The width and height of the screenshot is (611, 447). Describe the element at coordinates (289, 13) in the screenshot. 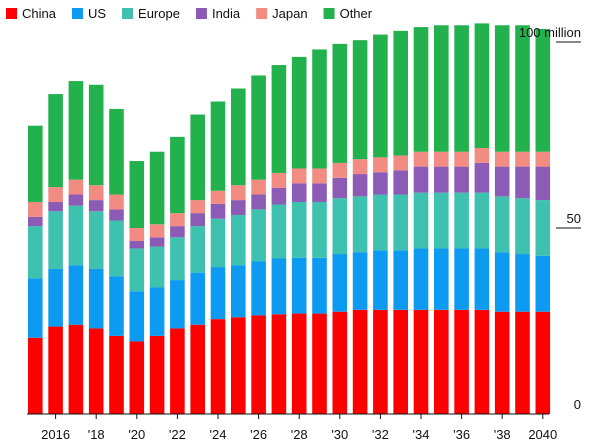

I see `legend-label: Japan` at that location.